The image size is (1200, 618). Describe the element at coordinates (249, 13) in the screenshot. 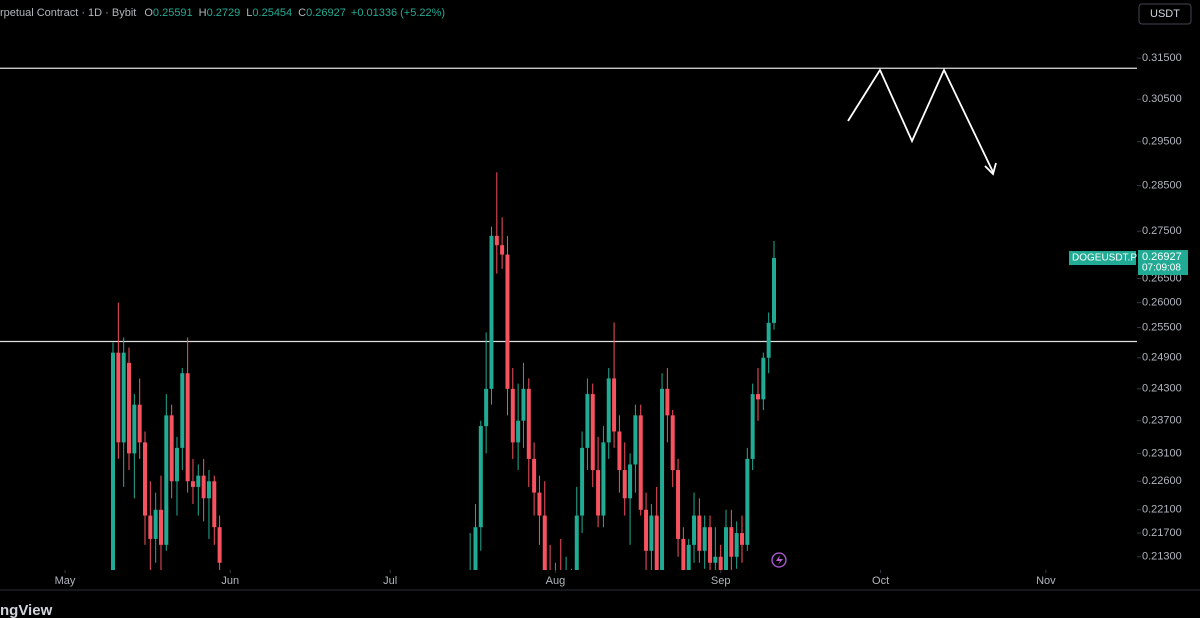

I see `header-part: L` at that location.